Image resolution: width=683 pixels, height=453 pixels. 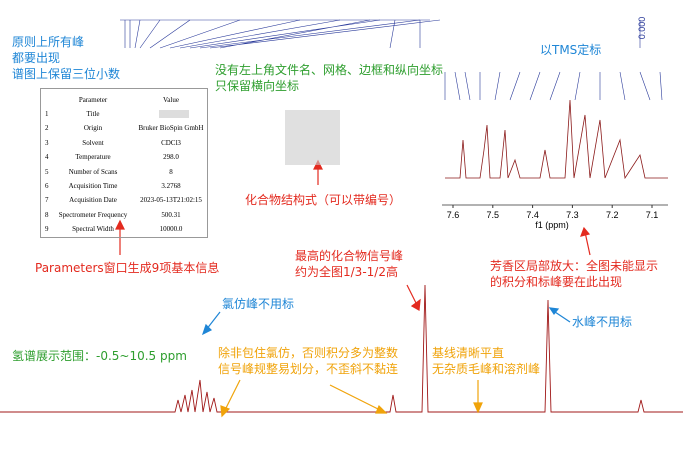 I want to click on note-line: 最高的化合物信号峰, so click(x=349, y=256).